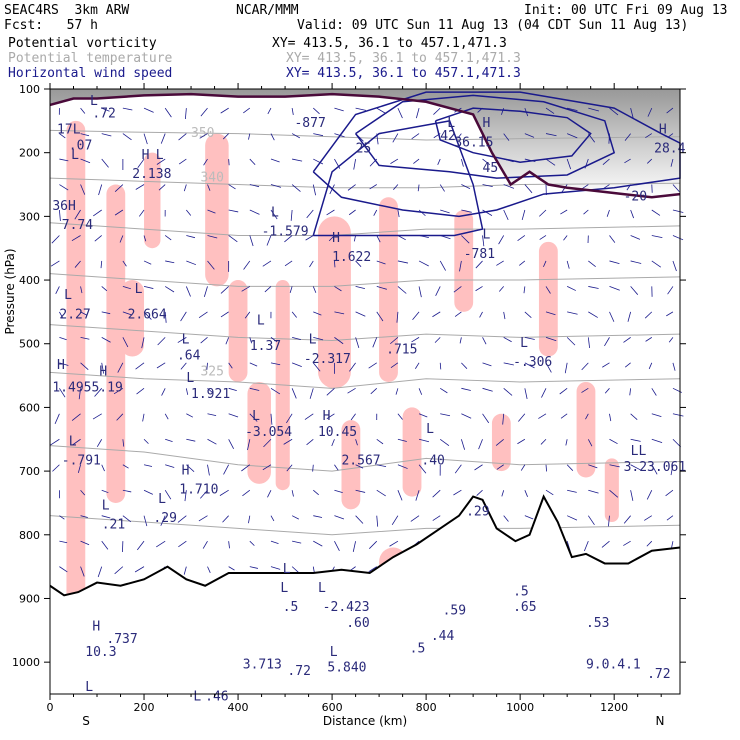 The height and width of the screenshot is (740, 740). What do you see at coordinates (198, 489) in the screenshot?
I see `field-annotation: 1.710` at bounding box center [198, 489].